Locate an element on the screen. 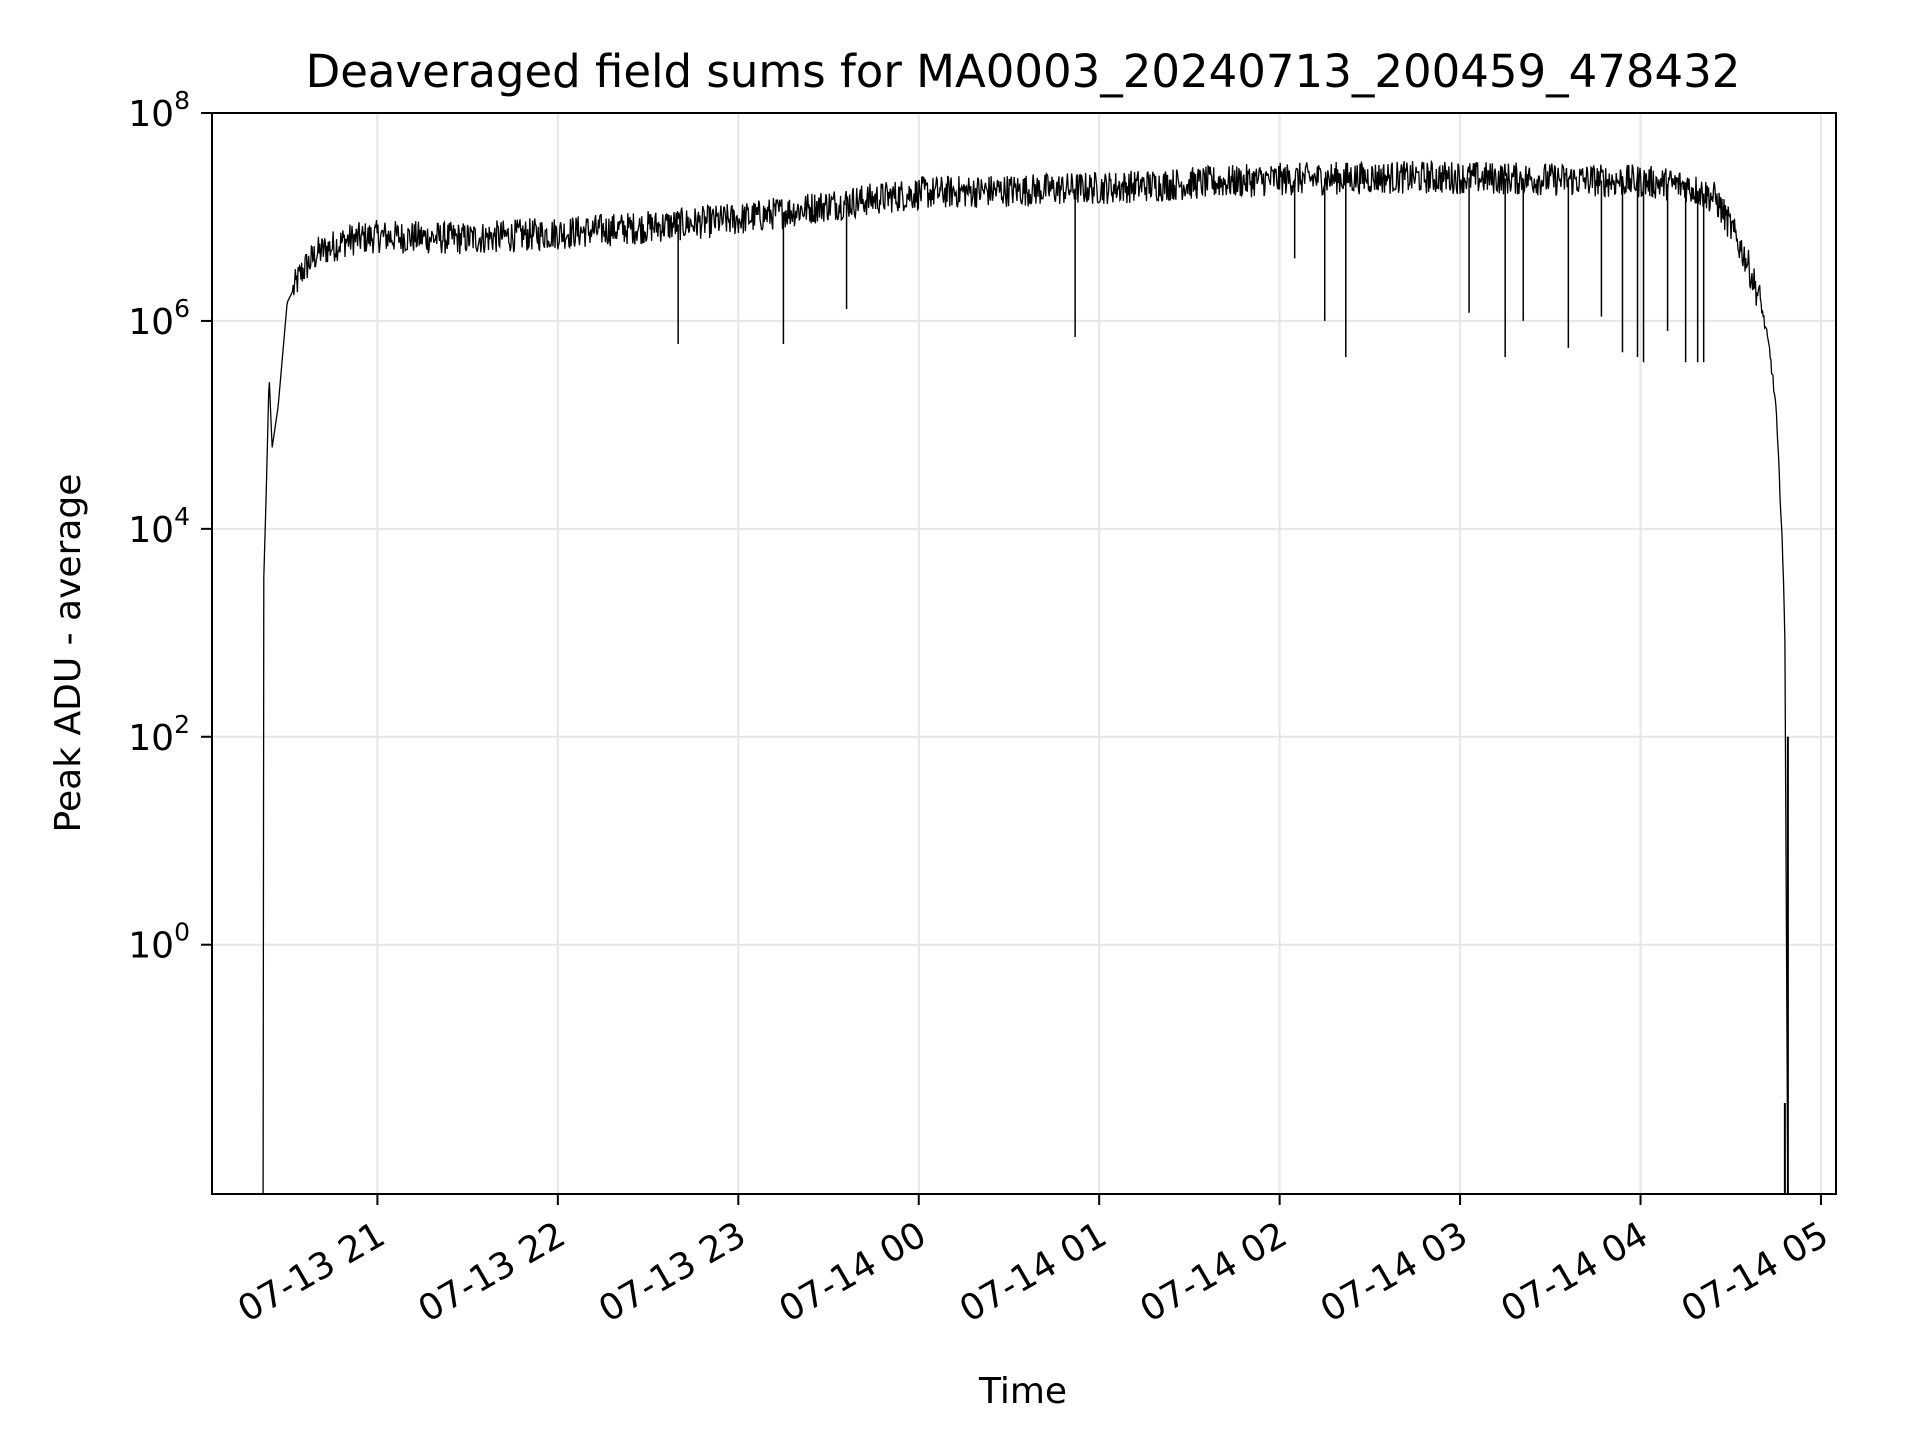 The width and height of the screenshot is (1920, 1440). y-tick-label: 10⁴ is located at coordinates (159, 526).